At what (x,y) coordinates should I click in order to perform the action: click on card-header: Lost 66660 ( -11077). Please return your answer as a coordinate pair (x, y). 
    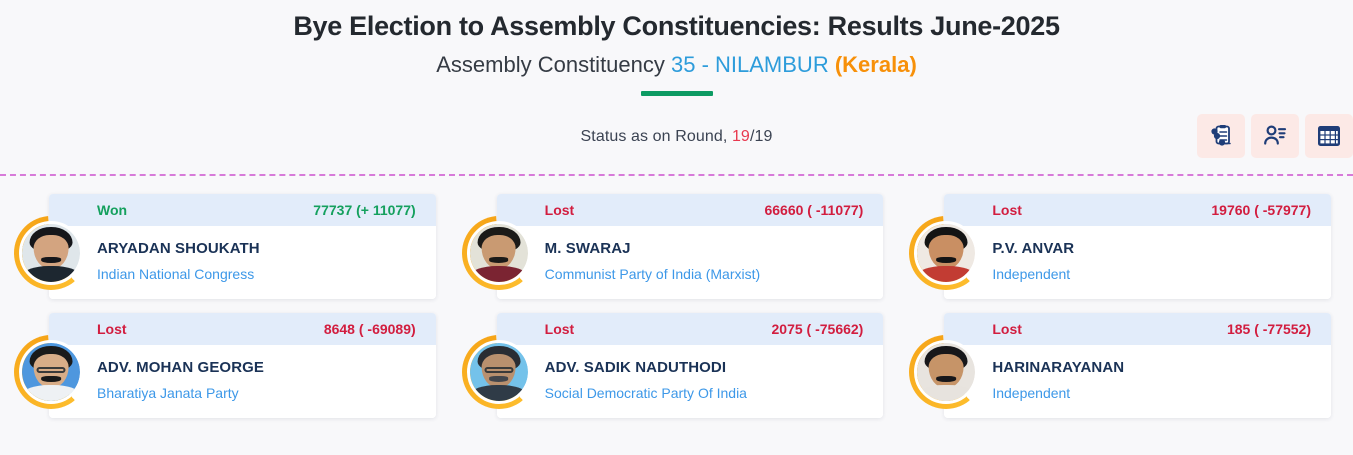
    Looking at the image, I should click on (690, 210).